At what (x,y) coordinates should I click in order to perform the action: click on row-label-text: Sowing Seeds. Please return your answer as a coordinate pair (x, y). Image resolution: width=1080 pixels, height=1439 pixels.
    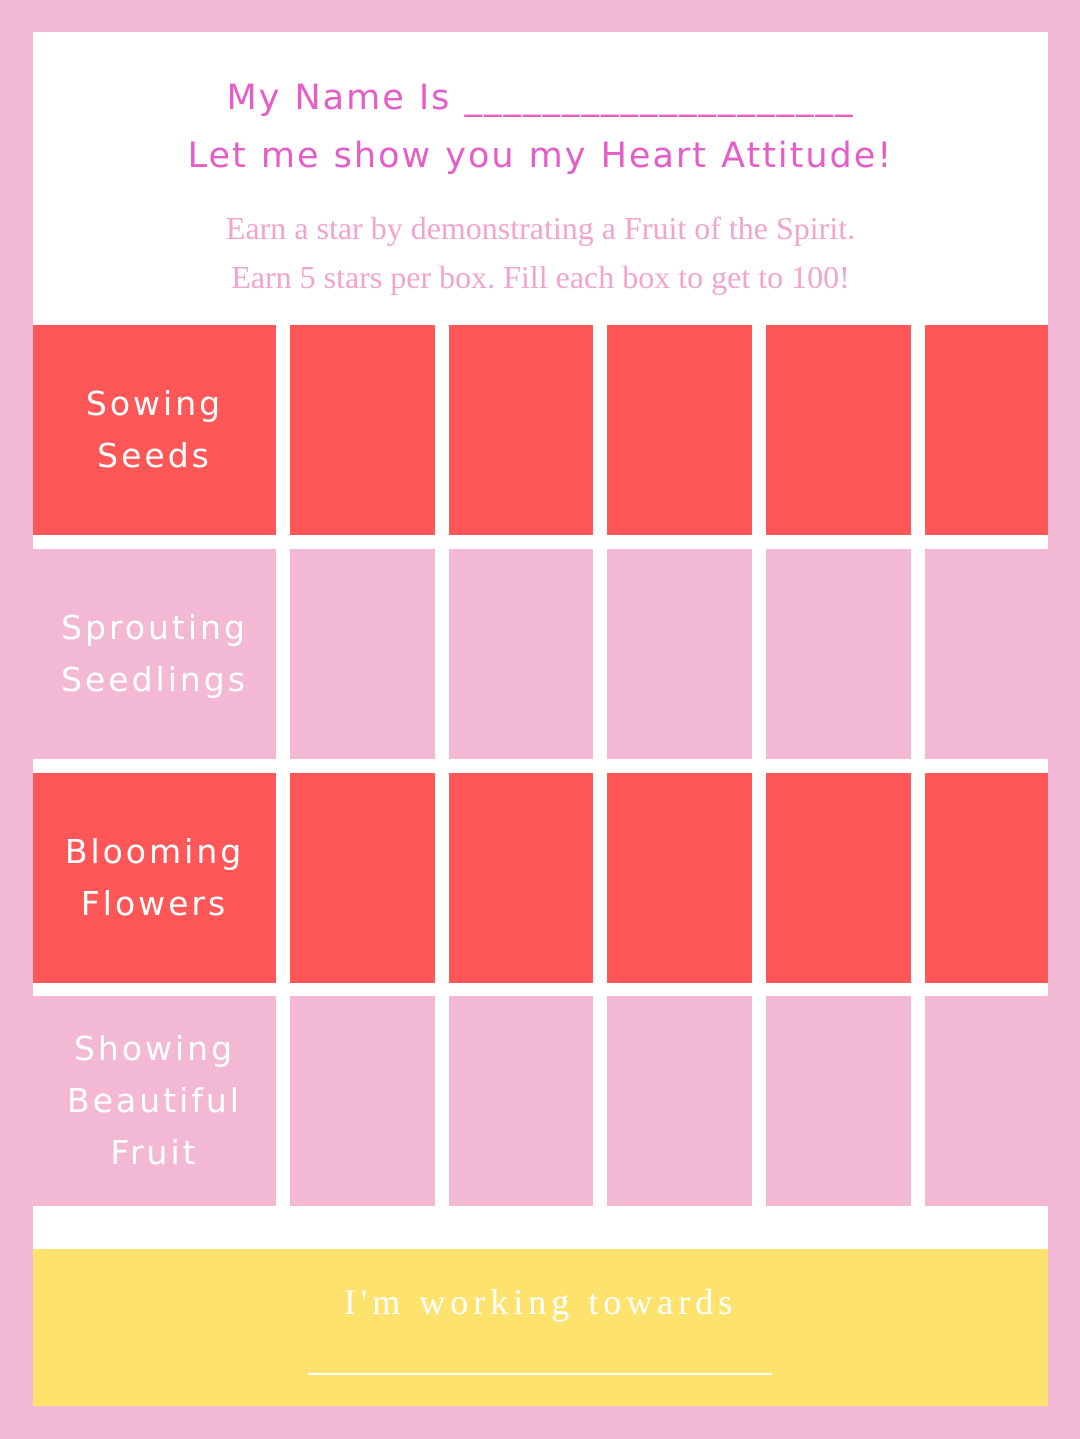
    Looking at the image, I should click on (154, 429).